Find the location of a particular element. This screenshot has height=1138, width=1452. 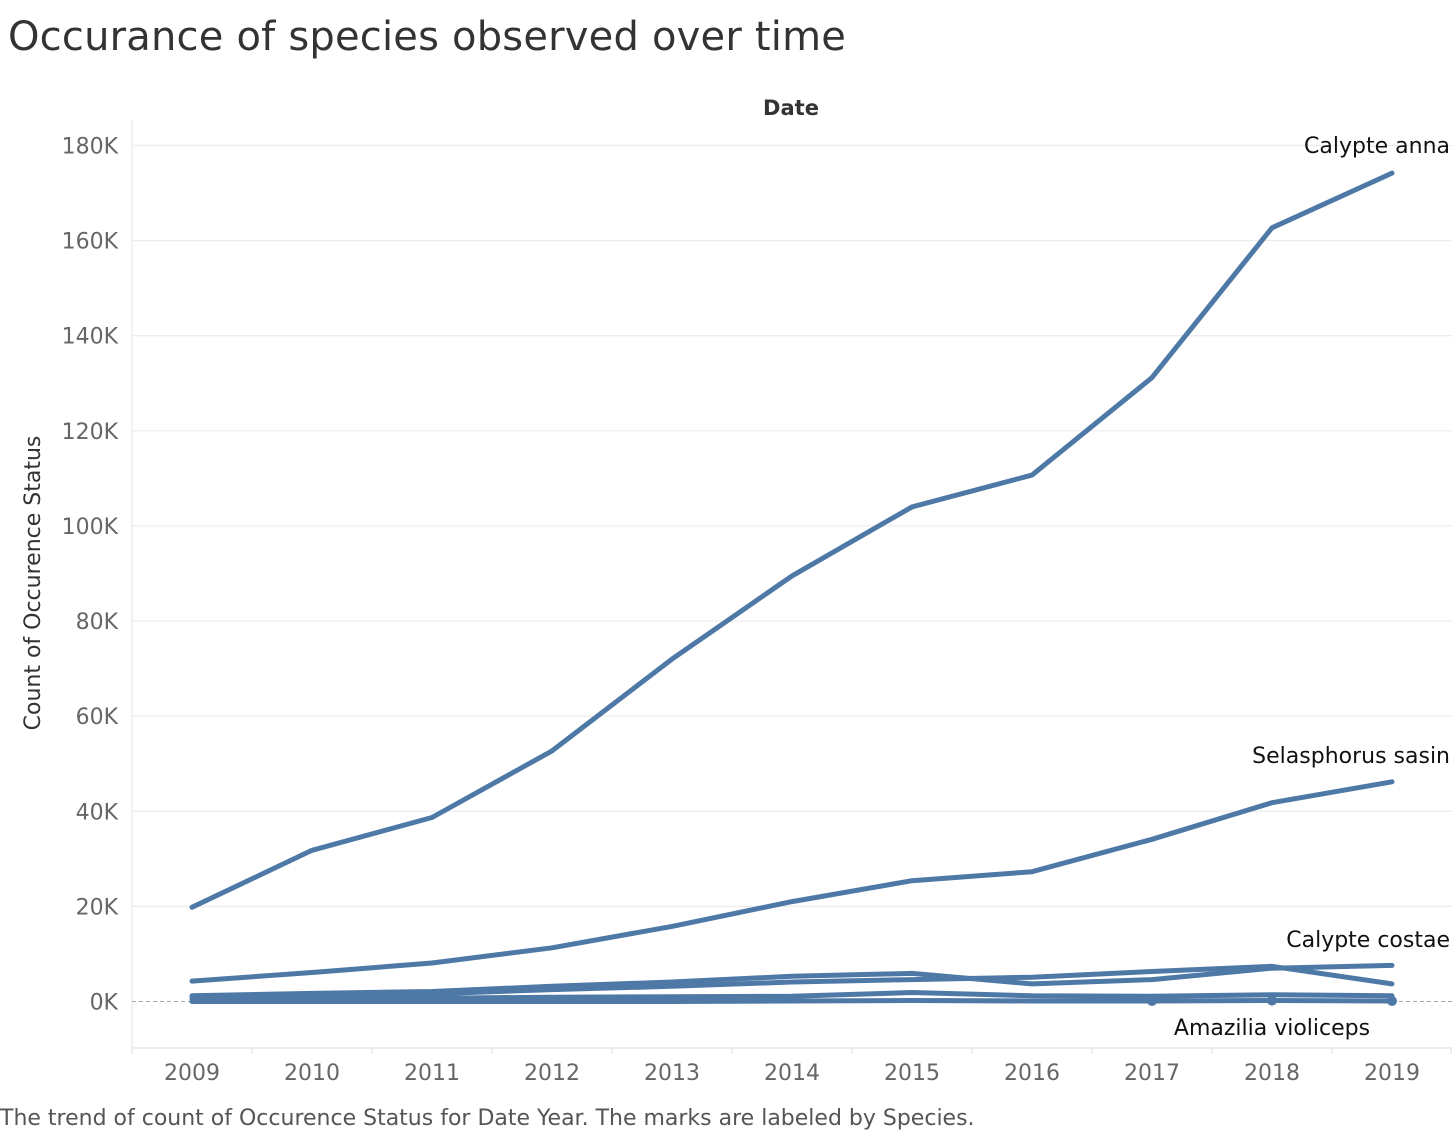

y-axis-title: Count of Occurence Status is located at coordinates (33, 583).